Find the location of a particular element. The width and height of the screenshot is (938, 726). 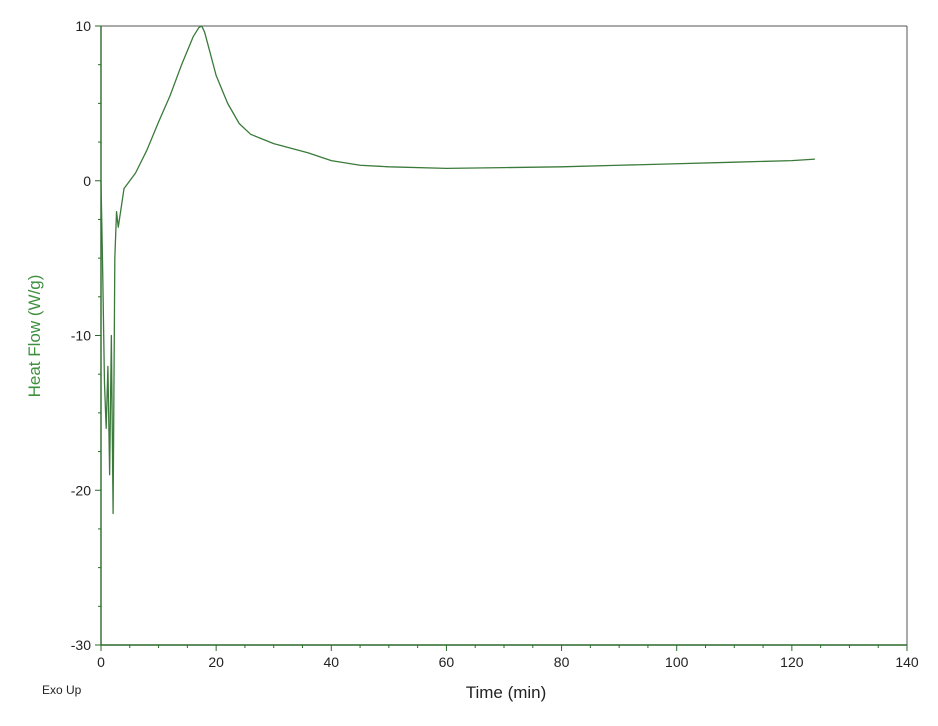

exo-up-annotation: Exo Up is located at coordinates (62, 690).